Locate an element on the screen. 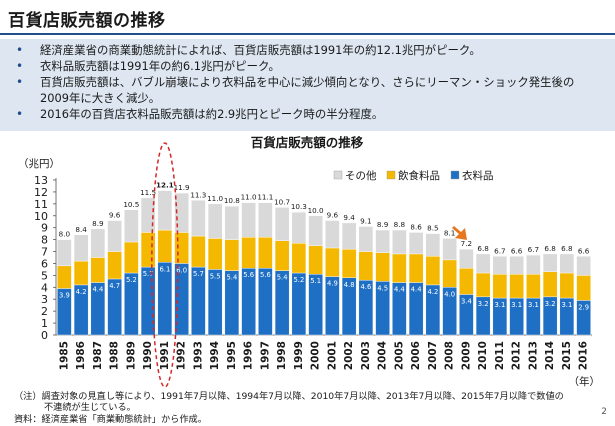 The width and height of the screenshot is (615, 426). x-tick-label: 2015 is located at coordinates (567, 355).